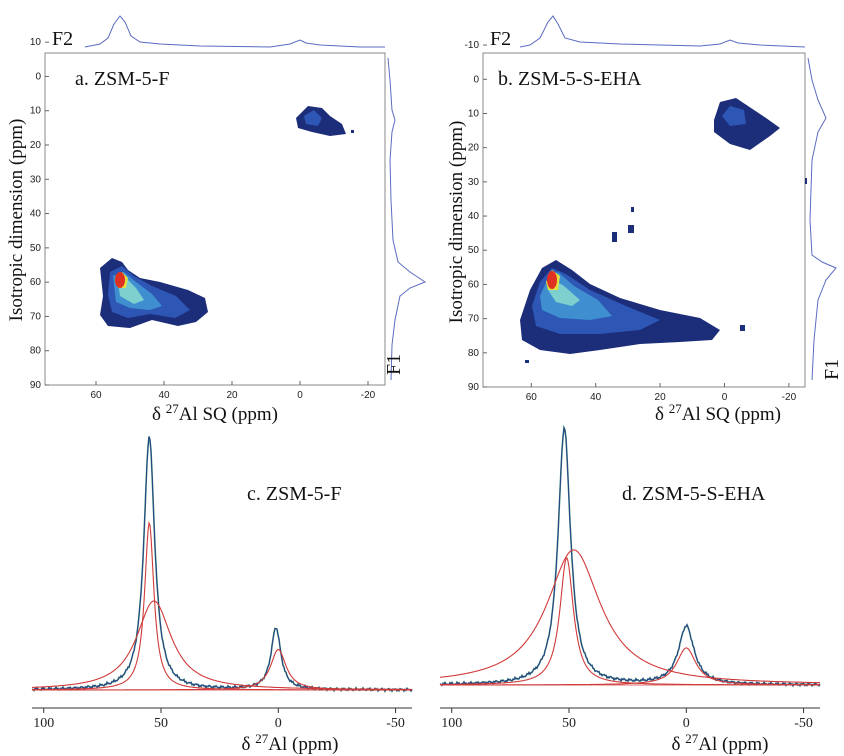 This screenshot has height=756, width=844. I want to click on panel-c-label: c. ZSM-5-F, so click(294, 494).